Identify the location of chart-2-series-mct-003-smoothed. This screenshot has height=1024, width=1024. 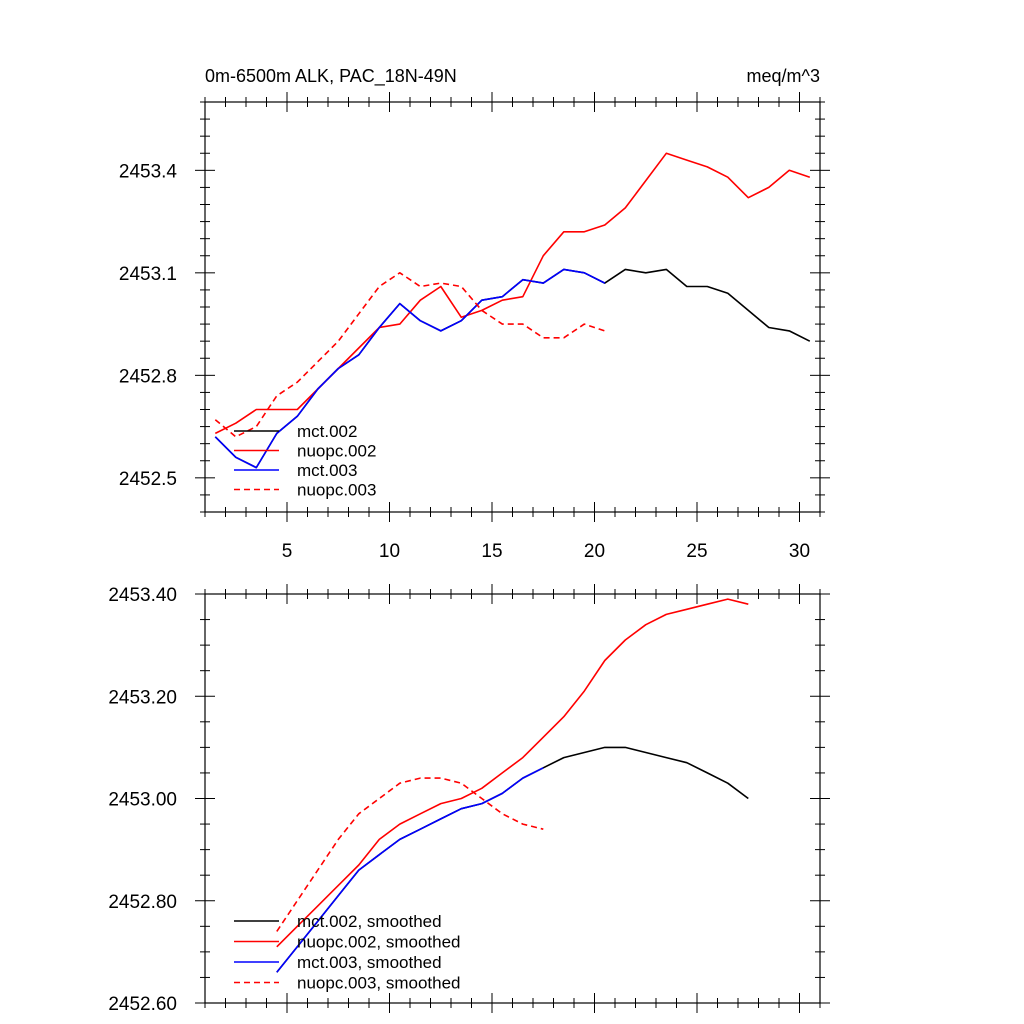
(410, 870).